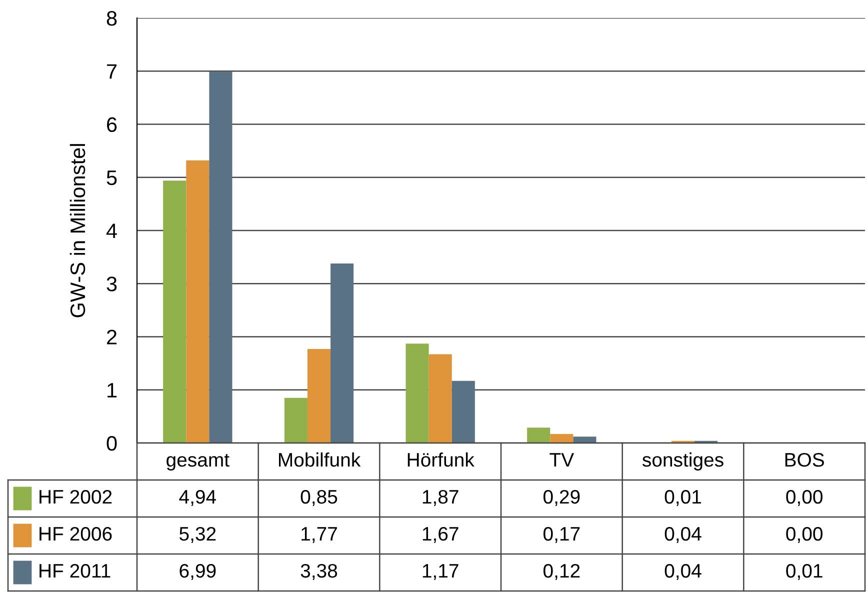  What do you see at coordinates (111, 231) in the screenshot?
I see `y-tick-label: 4` at bounding box center [111, 231].